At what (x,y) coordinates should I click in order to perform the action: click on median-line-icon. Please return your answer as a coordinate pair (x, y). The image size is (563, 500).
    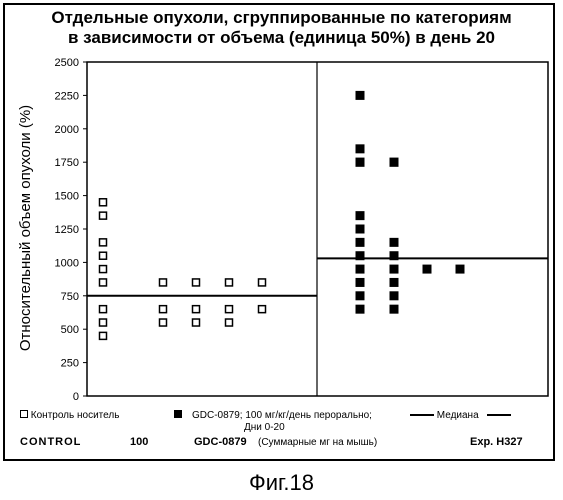
    Looking at the image, I should click on (422, 415).